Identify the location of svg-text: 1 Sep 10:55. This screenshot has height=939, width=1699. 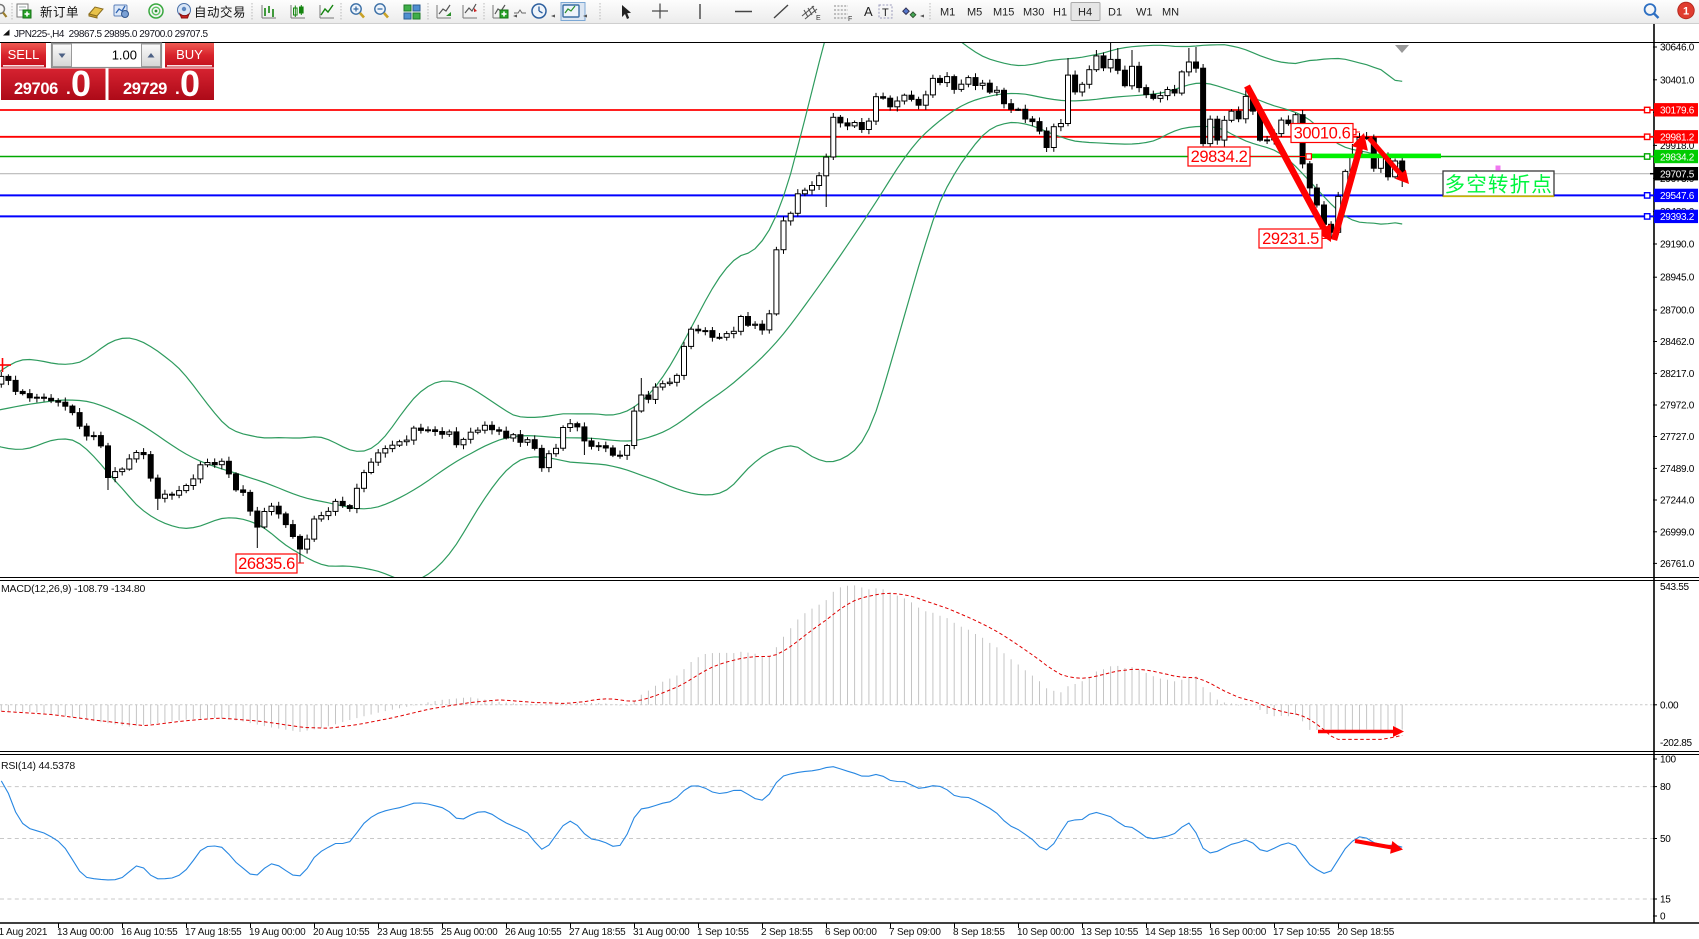
(723, 932).